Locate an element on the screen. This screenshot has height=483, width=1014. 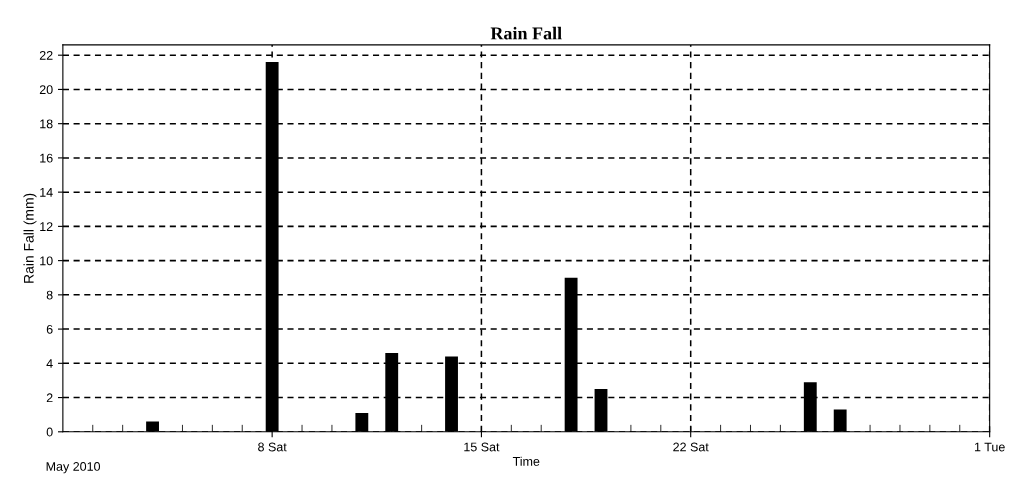
text: May 2010 is located at coordinates (73, 468).